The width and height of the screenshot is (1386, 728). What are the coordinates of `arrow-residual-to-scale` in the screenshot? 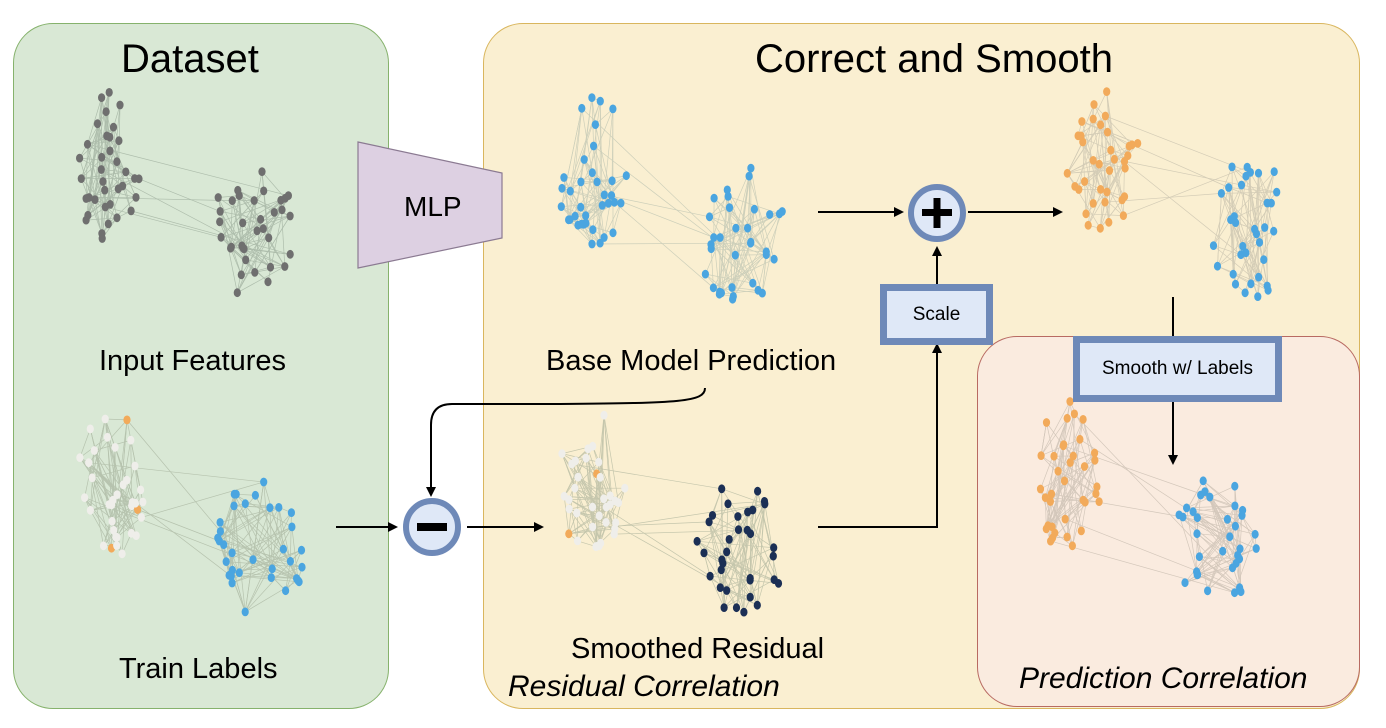 It's located at (880, 435).